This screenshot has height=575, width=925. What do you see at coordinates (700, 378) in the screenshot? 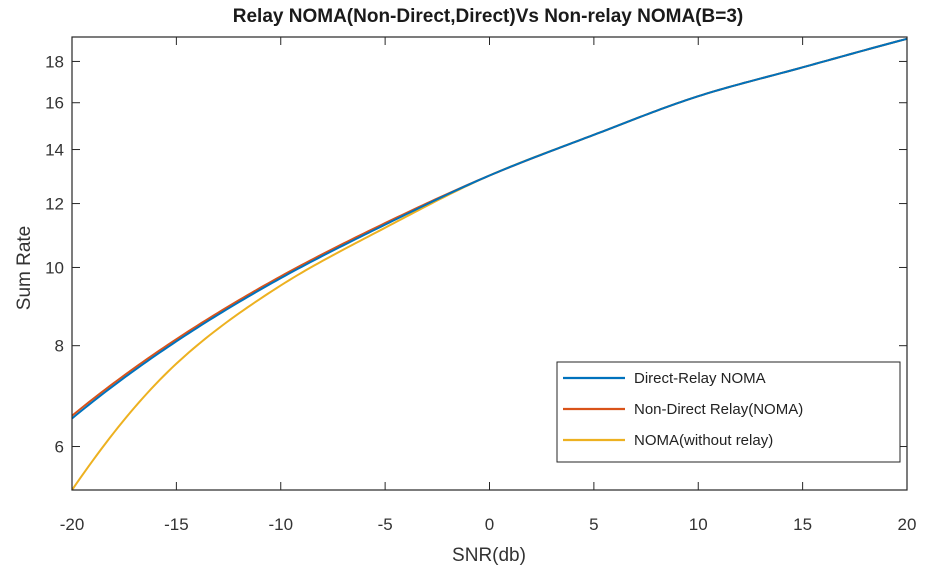
I see `legend-entry-0: Direct-Relay NOMA` at bounding box center [700, 378].